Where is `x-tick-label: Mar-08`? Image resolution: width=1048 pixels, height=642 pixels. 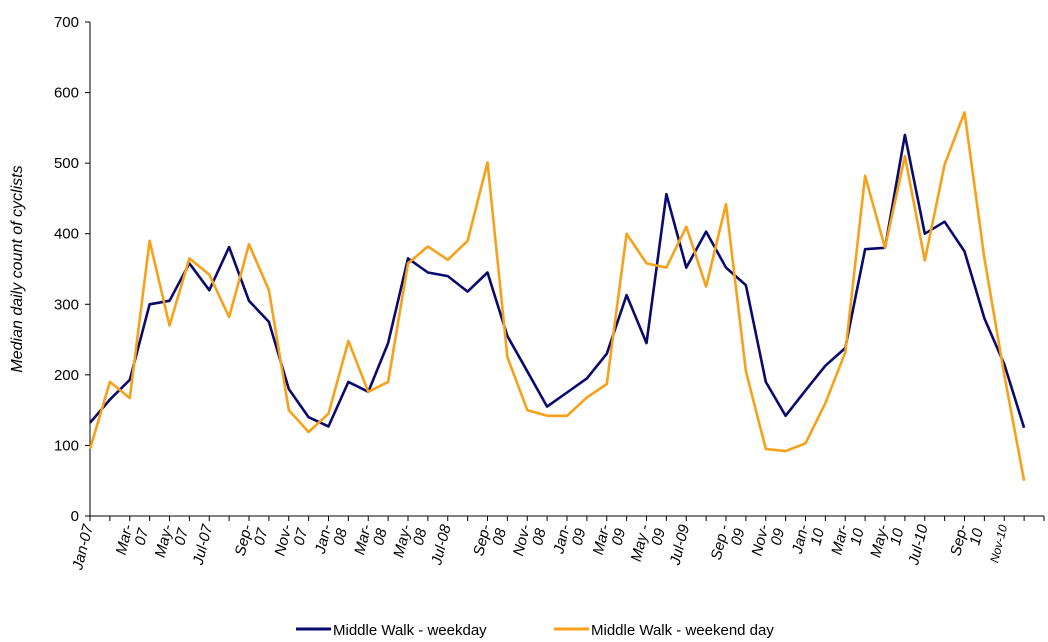 x-tick-label: Mar-08 is located at coordinates (371, 540).